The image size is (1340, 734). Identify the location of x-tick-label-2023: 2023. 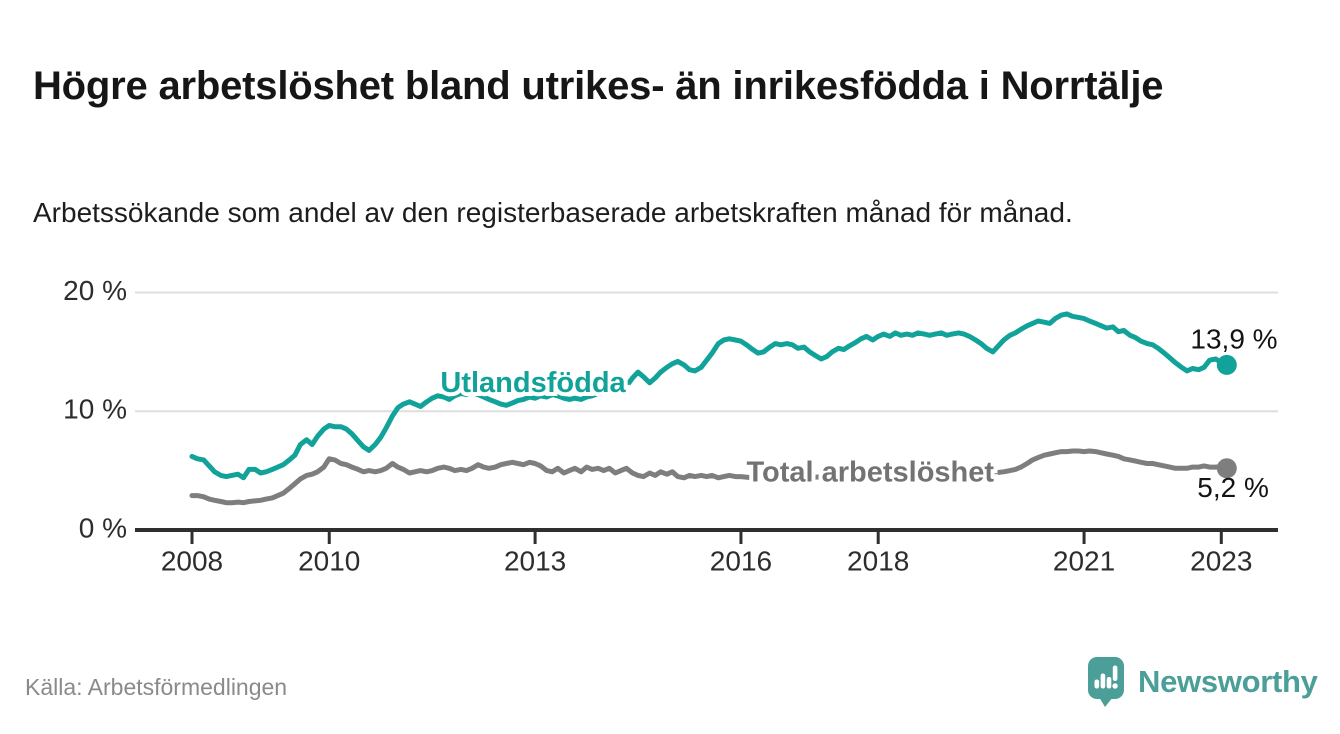
(1221, 560).